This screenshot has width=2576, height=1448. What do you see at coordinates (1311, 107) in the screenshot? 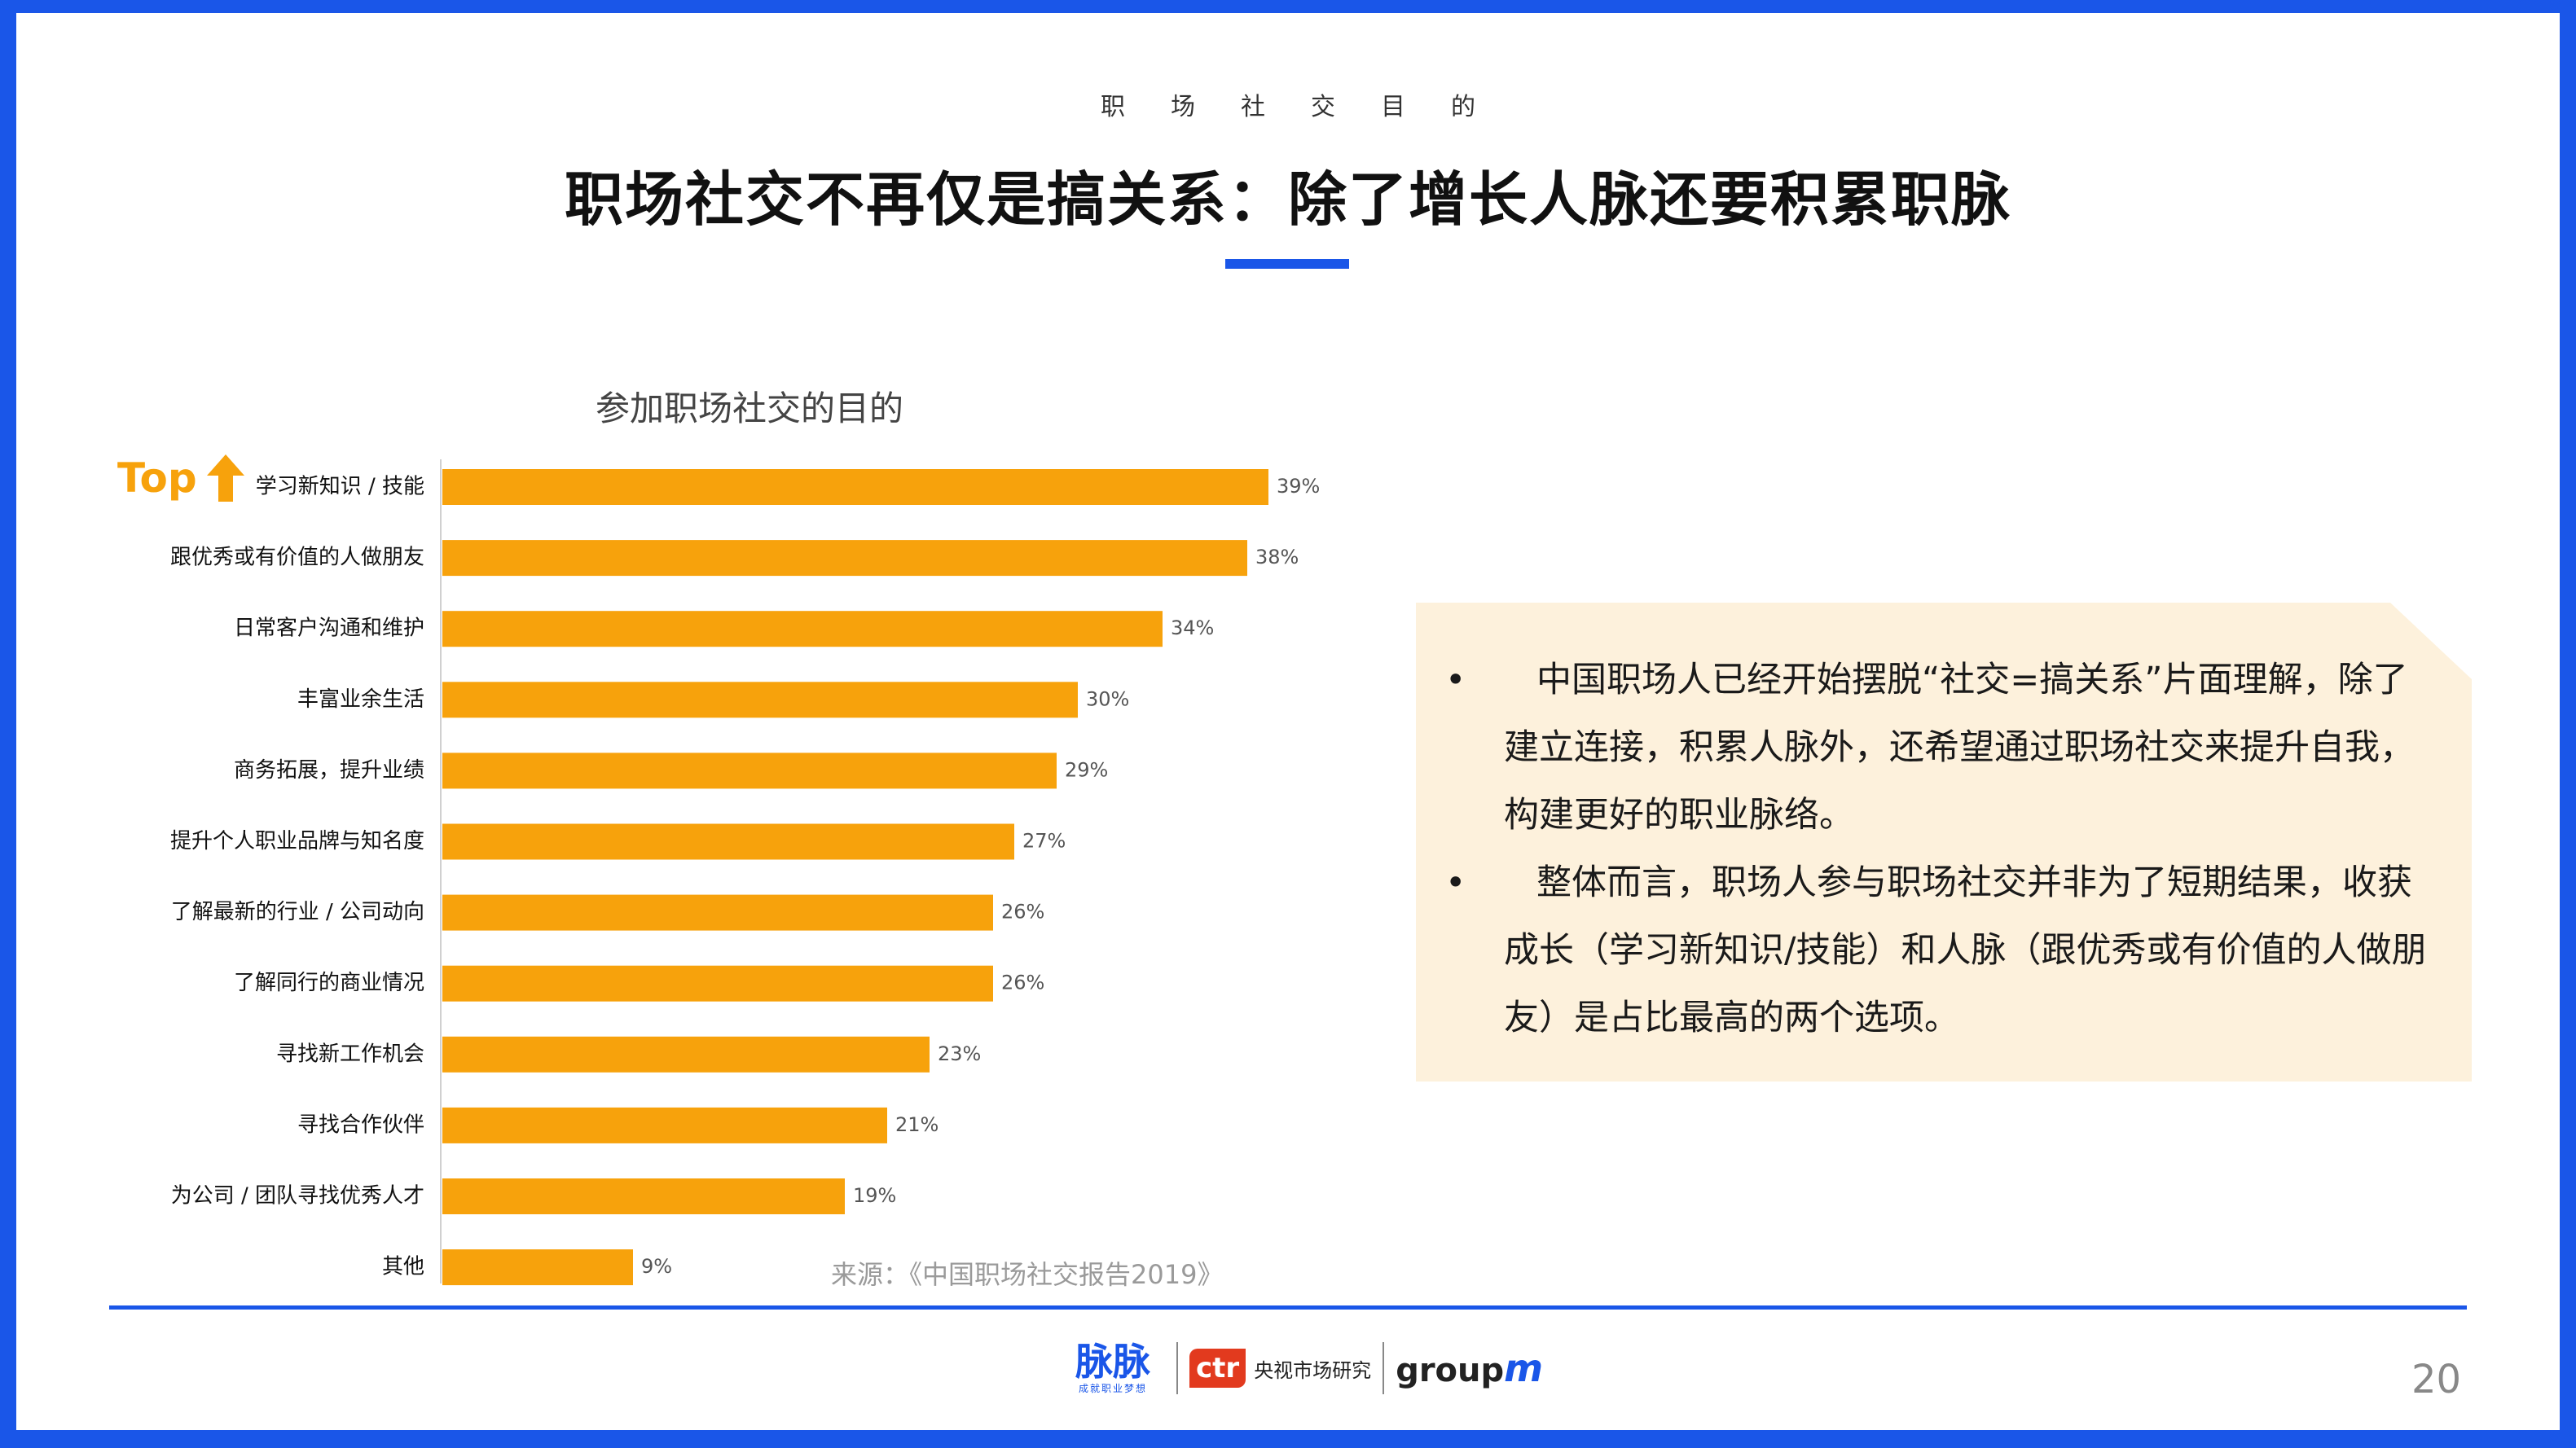
I see `section-kicker: 职场社交目的` at bounding box center [1311, 107].